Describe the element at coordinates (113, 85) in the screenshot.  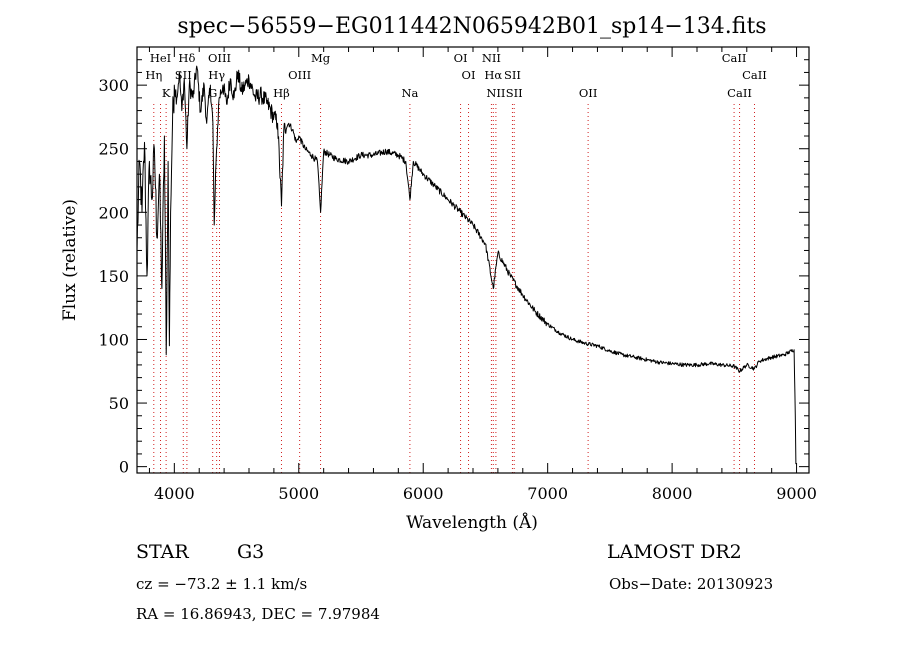
I see `y-tick-label-6: 300` at that location.